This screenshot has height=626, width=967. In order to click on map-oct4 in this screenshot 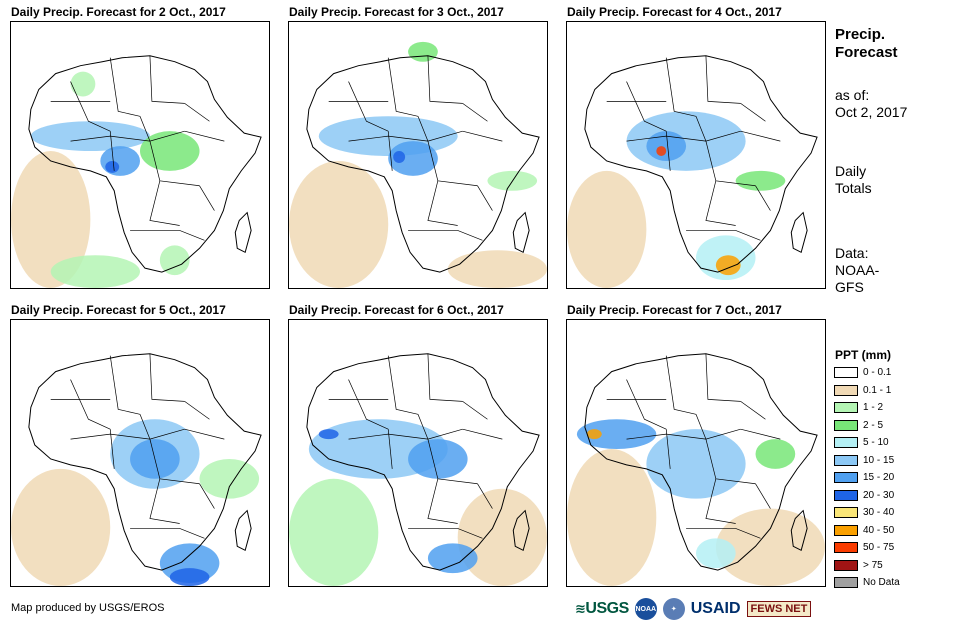, I will do `click(696, 155)`.